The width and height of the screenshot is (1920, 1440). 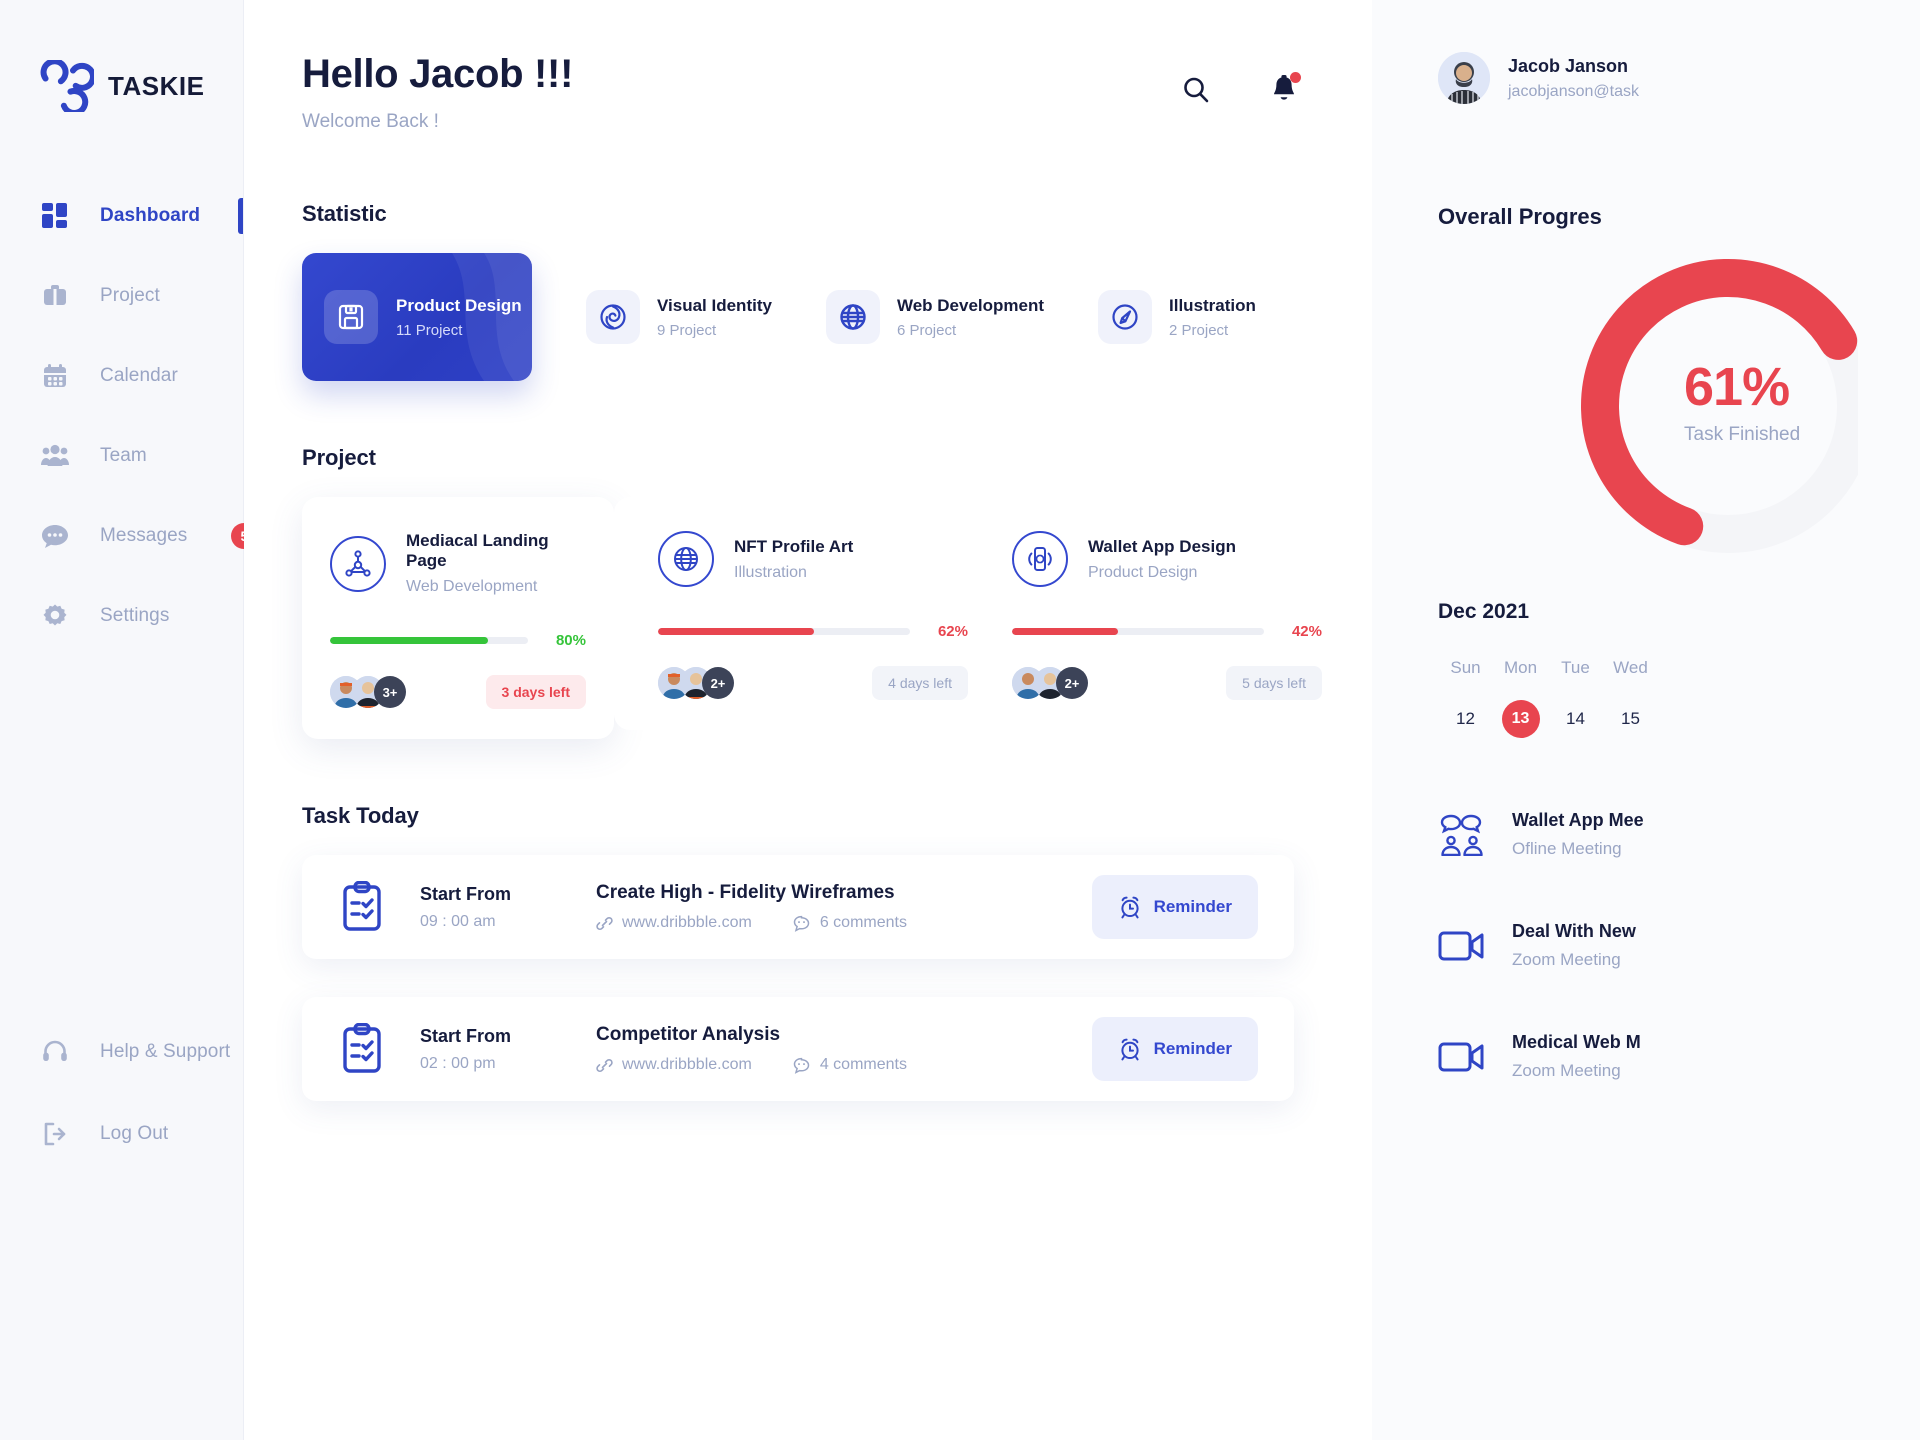 I want to click on sidebar-item-label: Dashboard, so click(x=150, y=215).